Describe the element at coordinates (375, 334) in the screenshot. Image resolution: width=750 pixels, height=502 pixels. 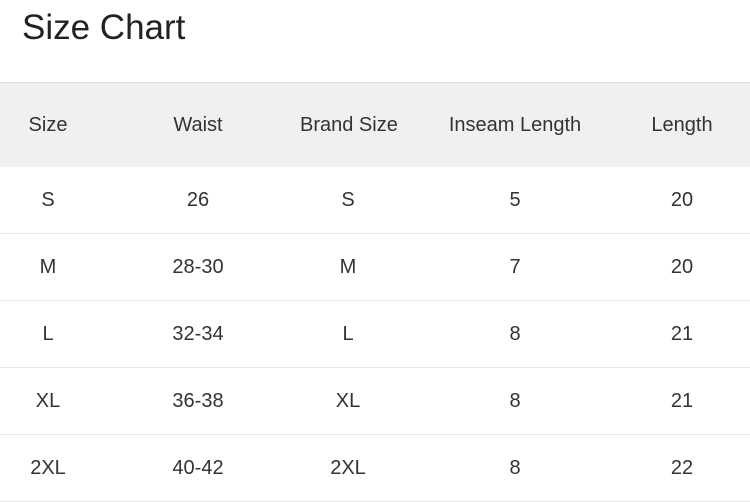
I see `table-row: L 32-34 L 8 21` at that location.